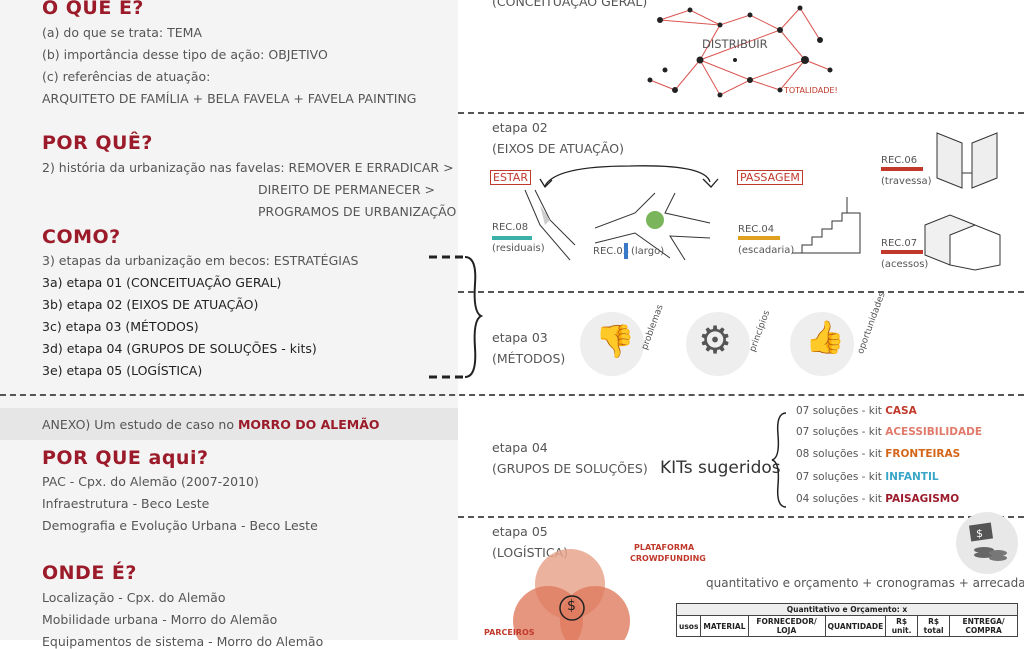  Describe the element at coordinates (760, 331) in the screenshot. I see `principios-label: princípios` at that location.